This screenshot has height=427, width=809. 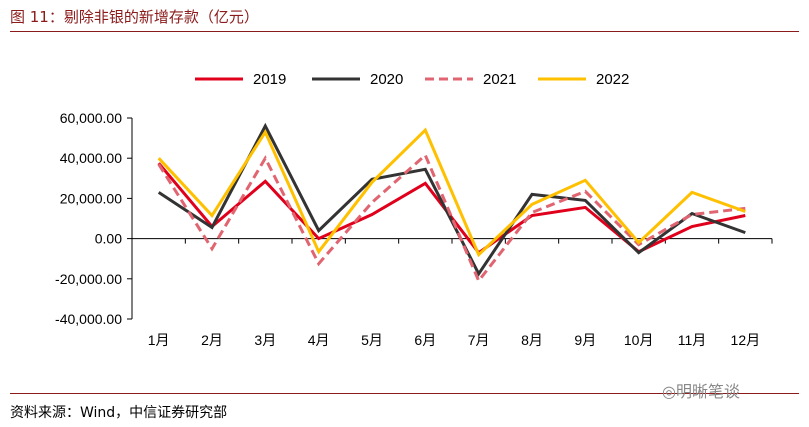 What do you see at coordinates (88, 319) in the screenshot?
I see `y-tick-label: -40,000.00` at bounding box center [88, 319].